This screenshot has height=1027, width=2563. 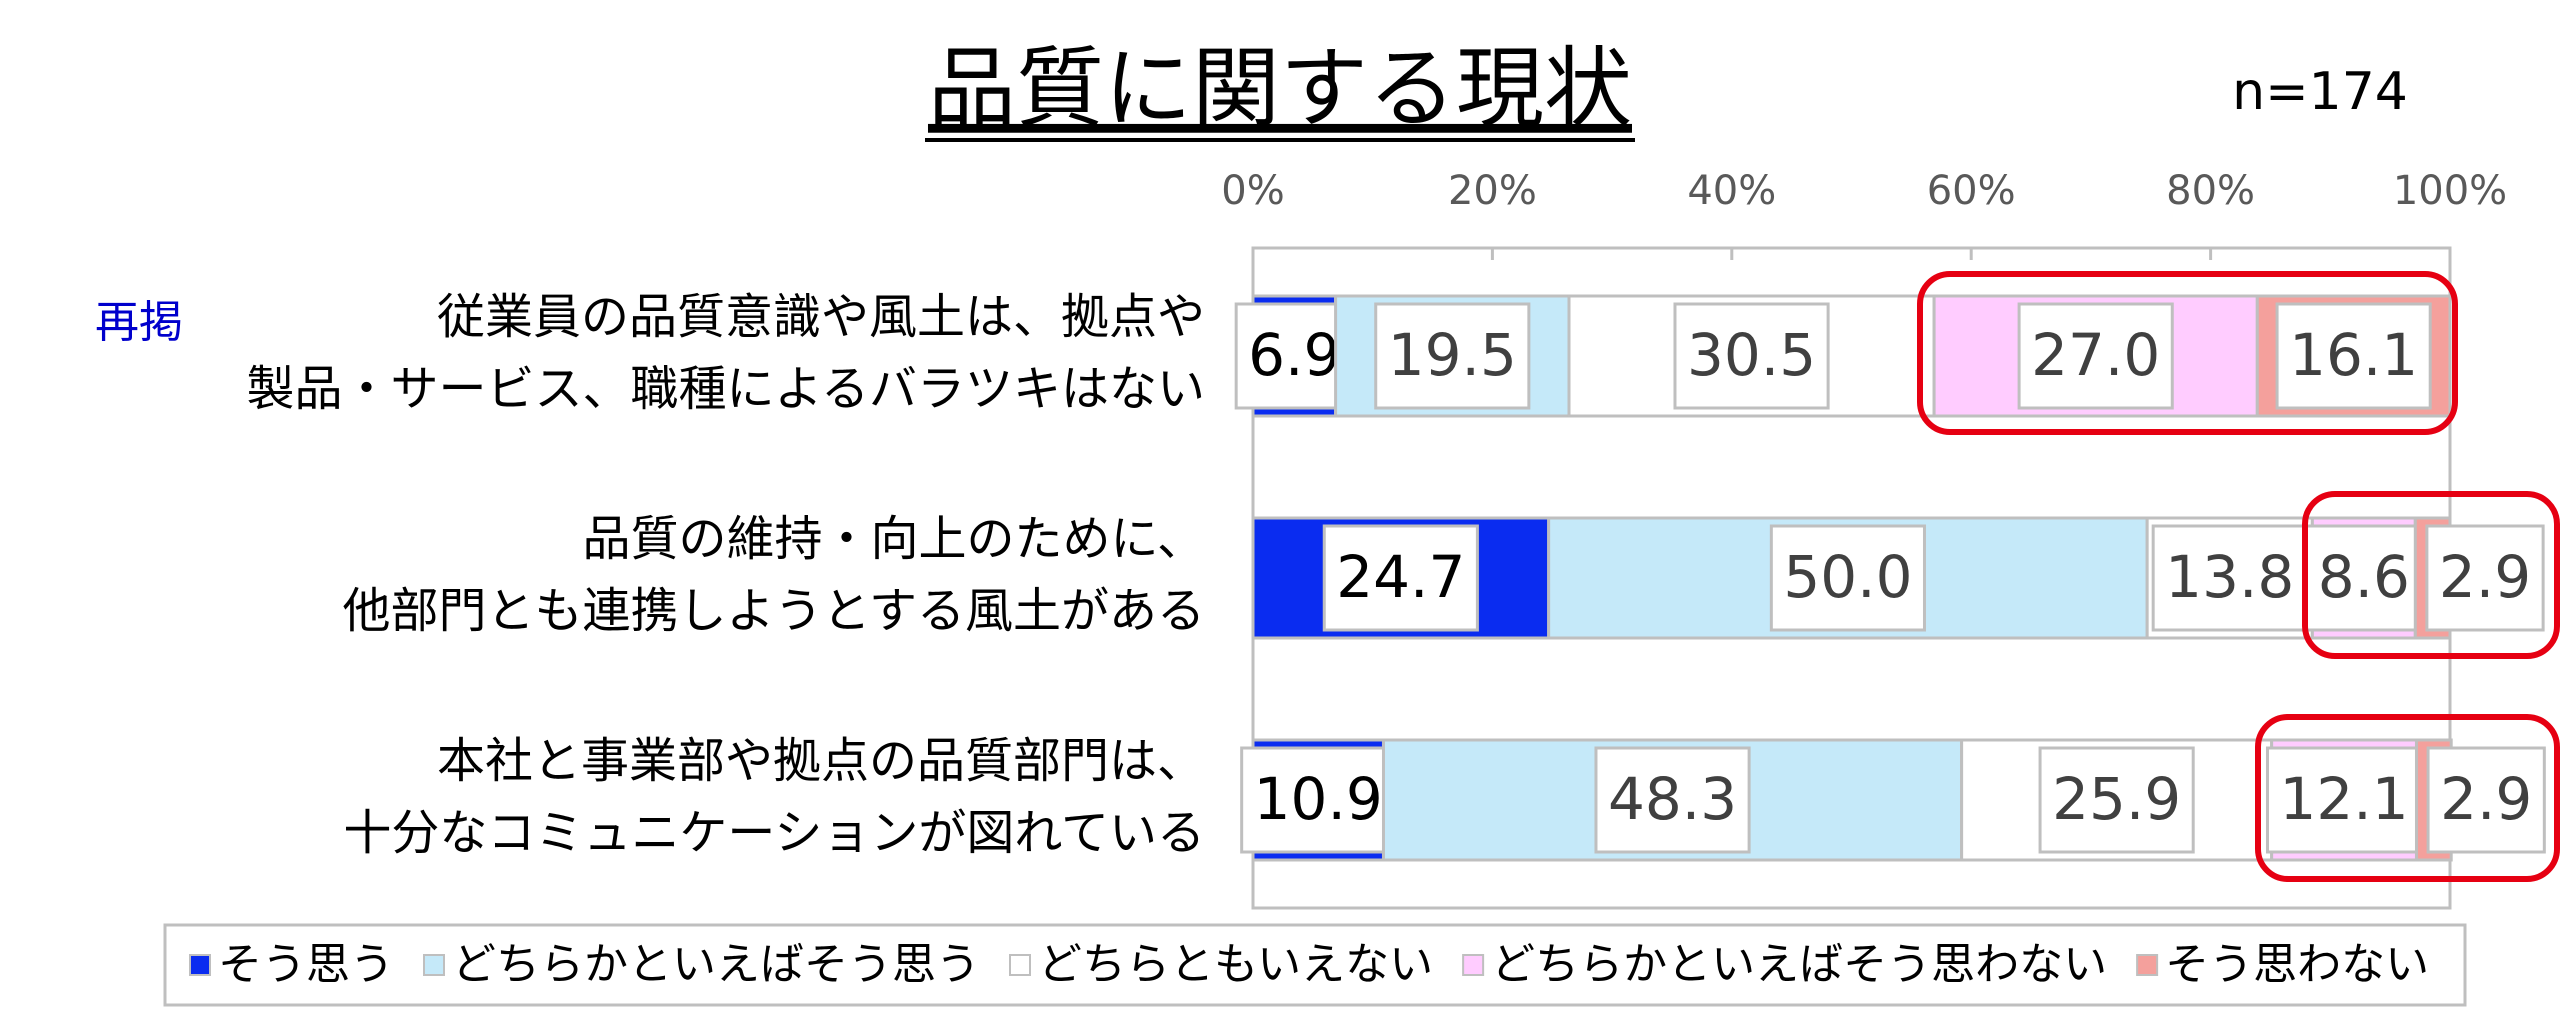 I want to click on data-label: 19.5, so click(x=1452, y=355).